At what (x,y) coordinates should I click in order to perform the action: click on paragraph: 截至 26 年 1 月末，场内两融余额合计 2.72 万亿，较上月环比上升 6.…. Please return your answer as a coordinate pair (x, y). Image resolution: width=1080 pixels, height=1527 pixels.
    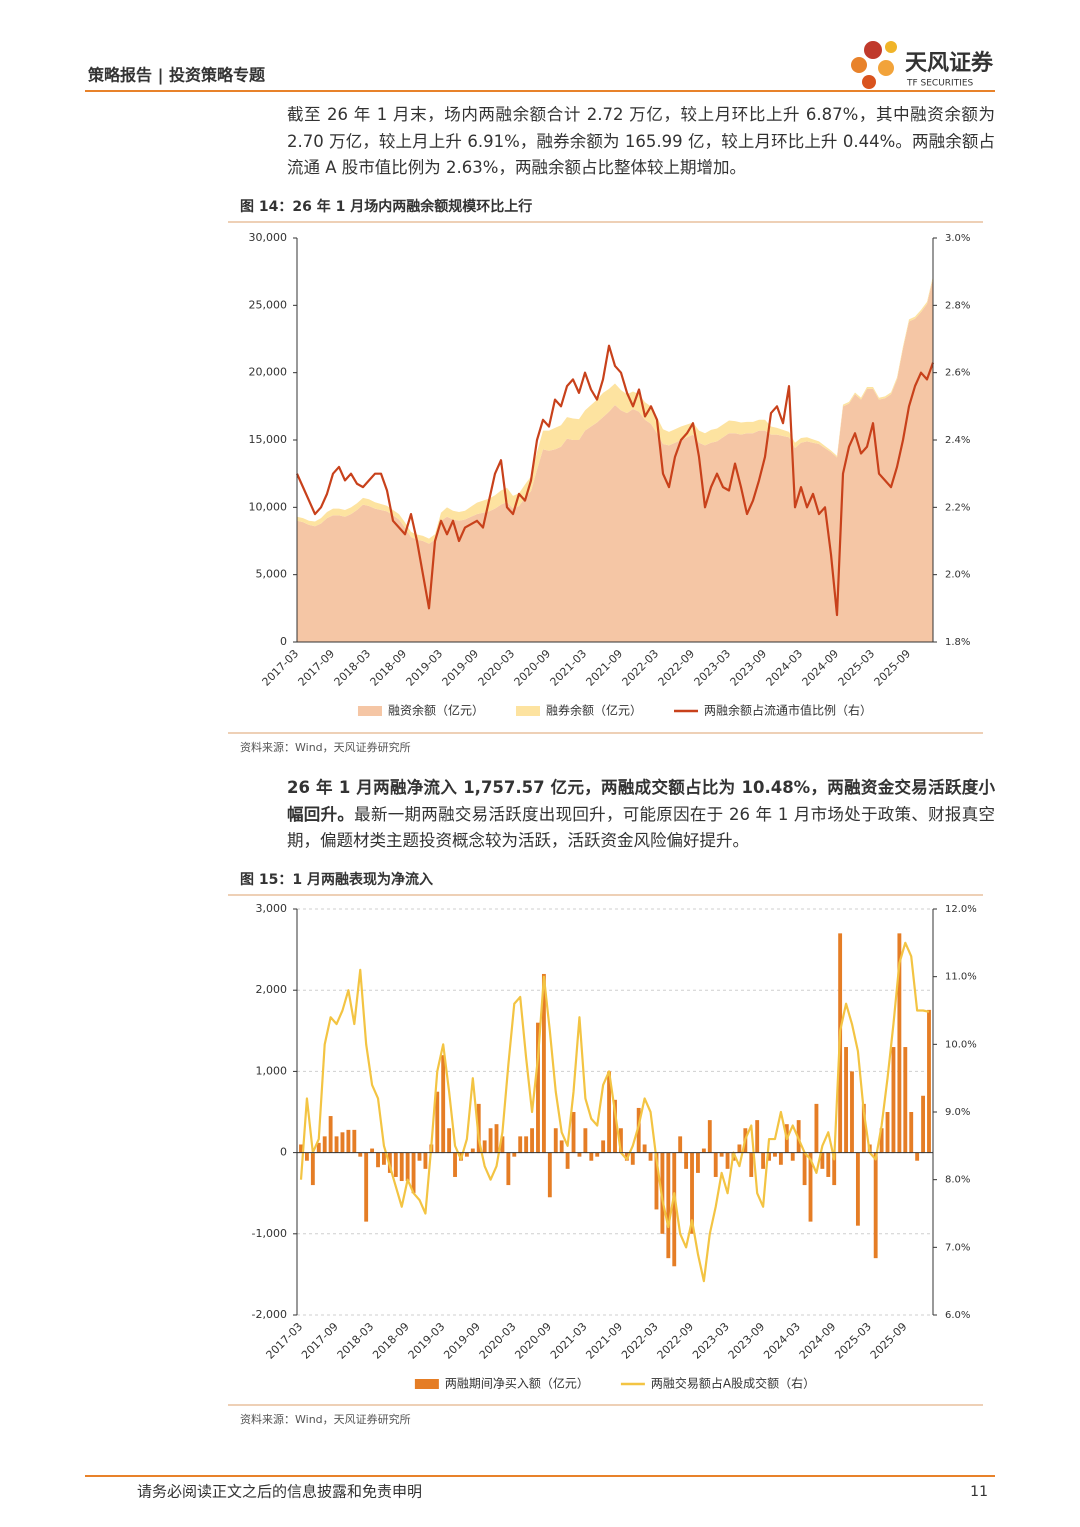
    Looking at the image, I should click on (641, 141).